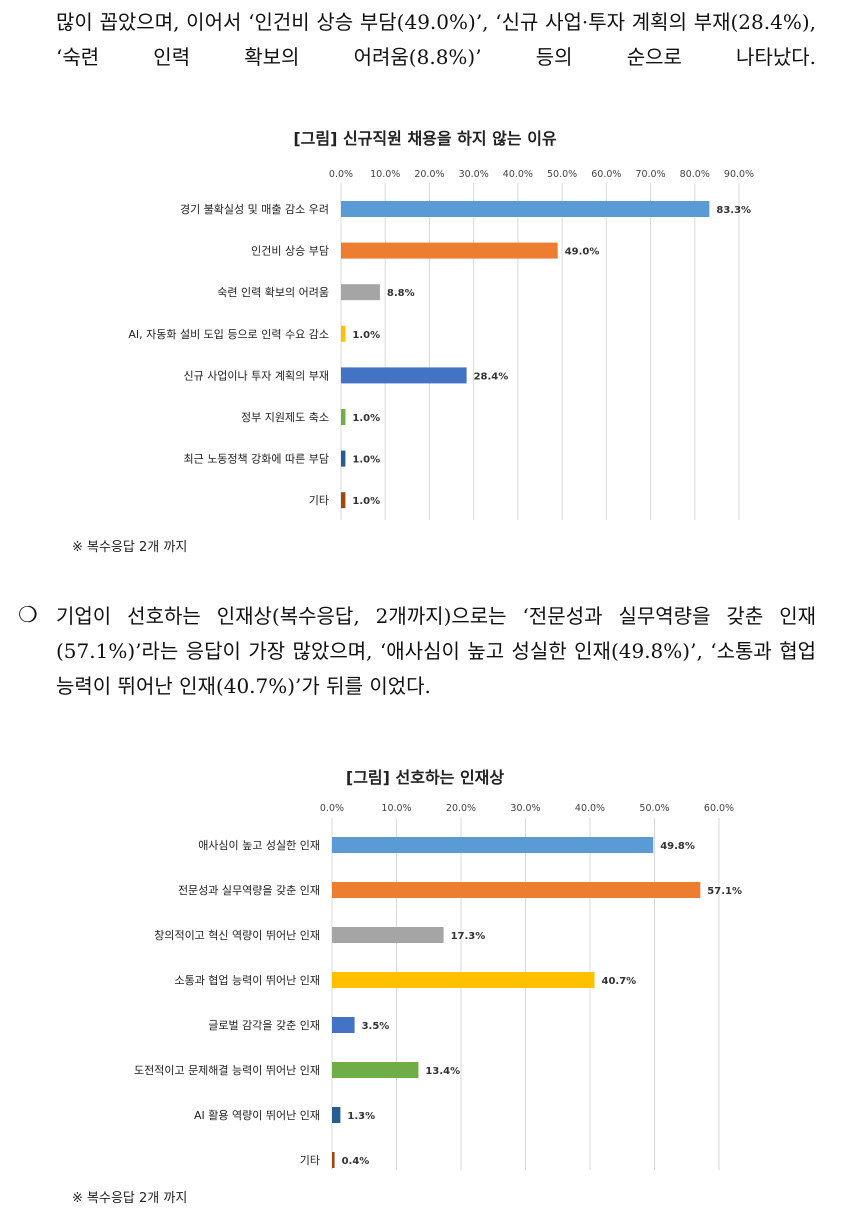 The height and width of the screenshot is (1229, 850). I want to click on chart-2-note: ※ 복수응답 2개 까지, so click(130, 1198).